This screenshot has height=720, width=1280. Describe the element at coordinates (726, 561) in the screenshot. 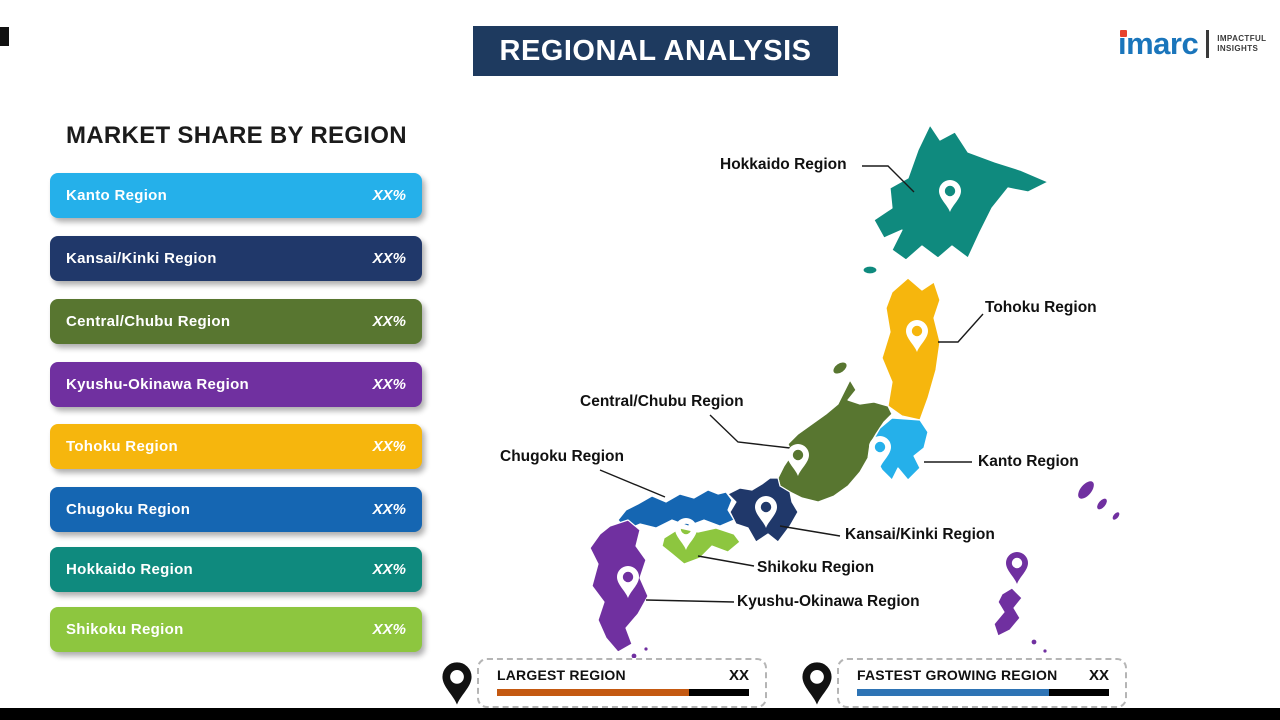

I see `leader-line-shikoku` at that location.